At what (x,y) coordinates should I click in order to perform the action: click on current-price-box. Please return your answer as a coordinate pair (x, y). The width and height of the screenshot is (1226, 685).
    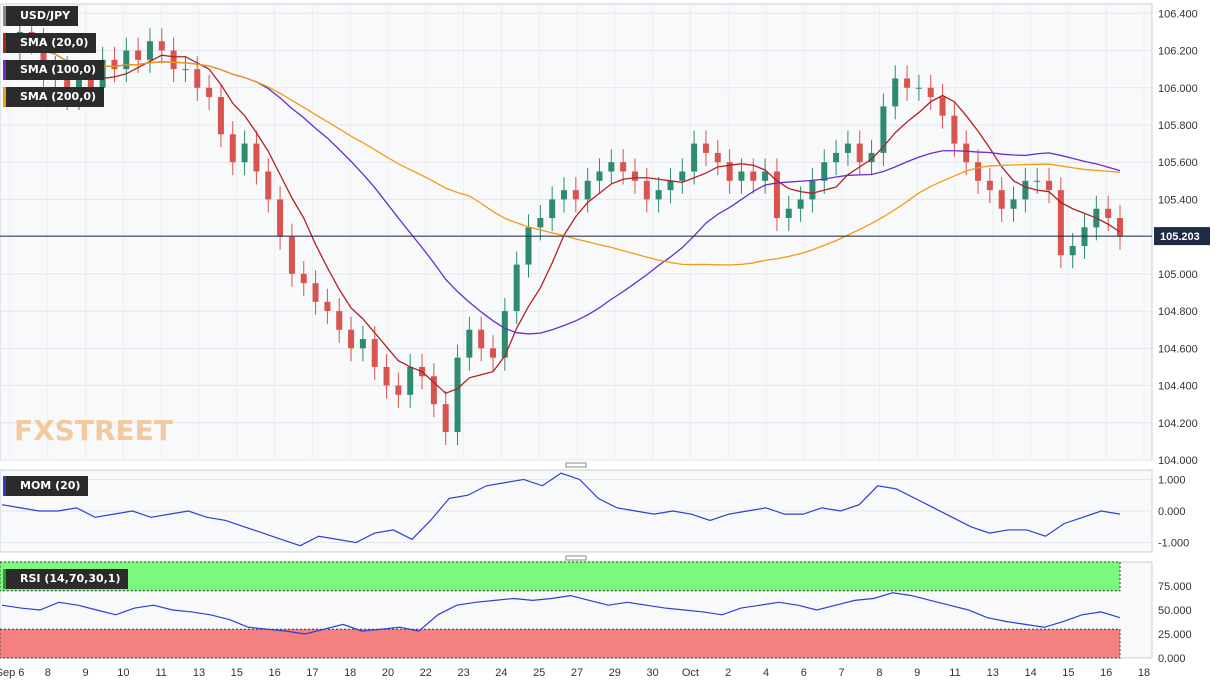
    Looking at the image, I should click on (1182, 236).